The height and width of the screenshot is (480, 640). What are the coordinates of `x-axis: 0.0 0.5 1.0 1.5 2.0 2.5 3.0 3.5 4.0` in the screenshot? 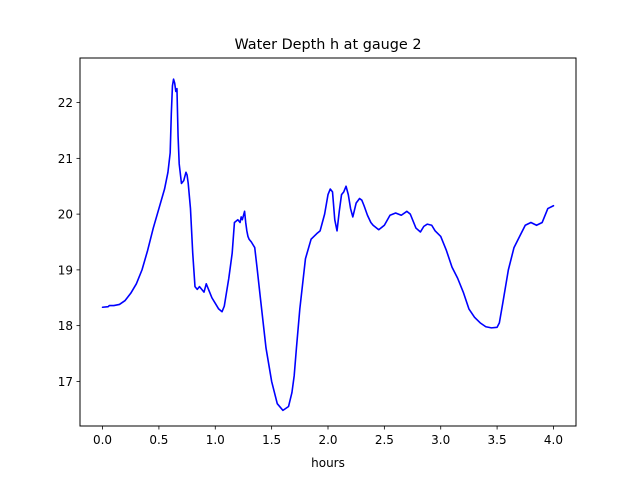 It's located at (328, 436).